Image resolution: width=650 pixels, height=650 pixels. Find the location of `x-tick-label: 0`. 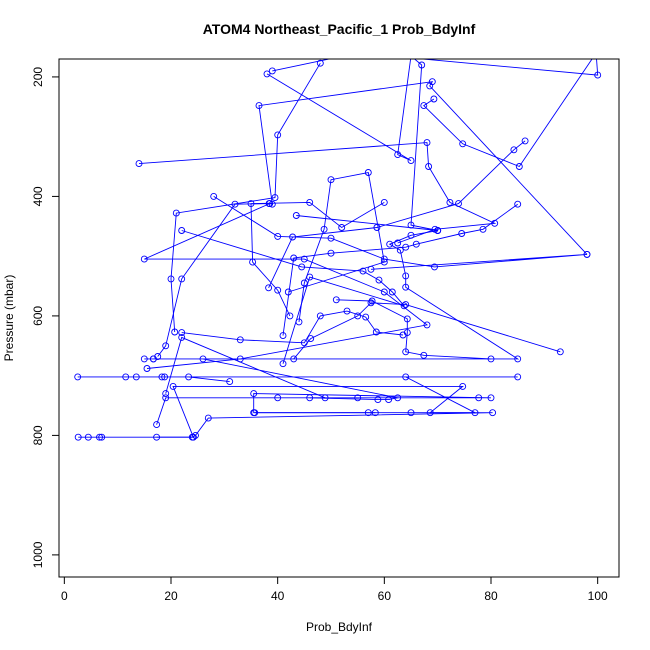

x-tick-label: 0 is located at coordinates (64, 596).